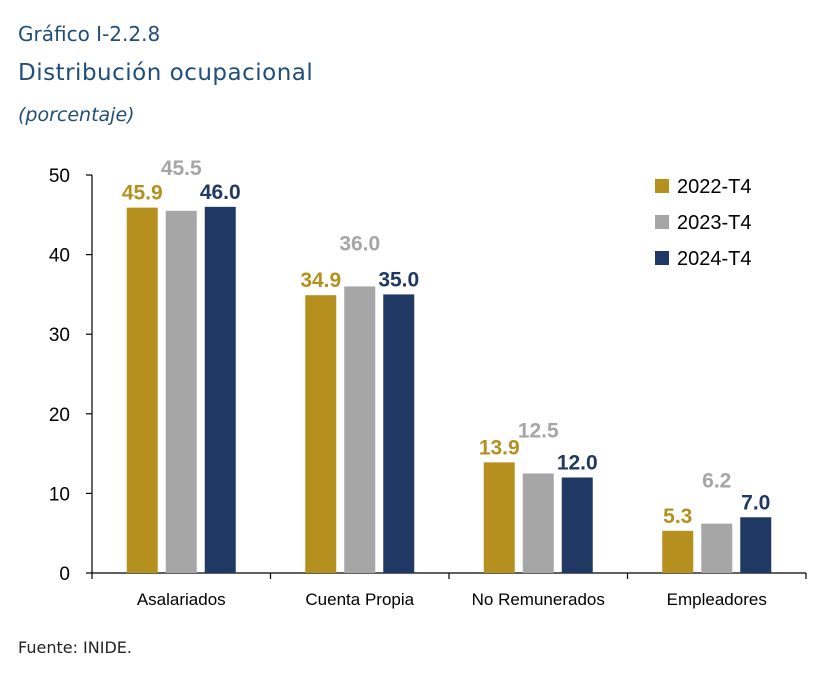 The height and width of the screenshot is (675, 823). I want to click on x-tick-label: Cuenta Propia, so click(359, 599).